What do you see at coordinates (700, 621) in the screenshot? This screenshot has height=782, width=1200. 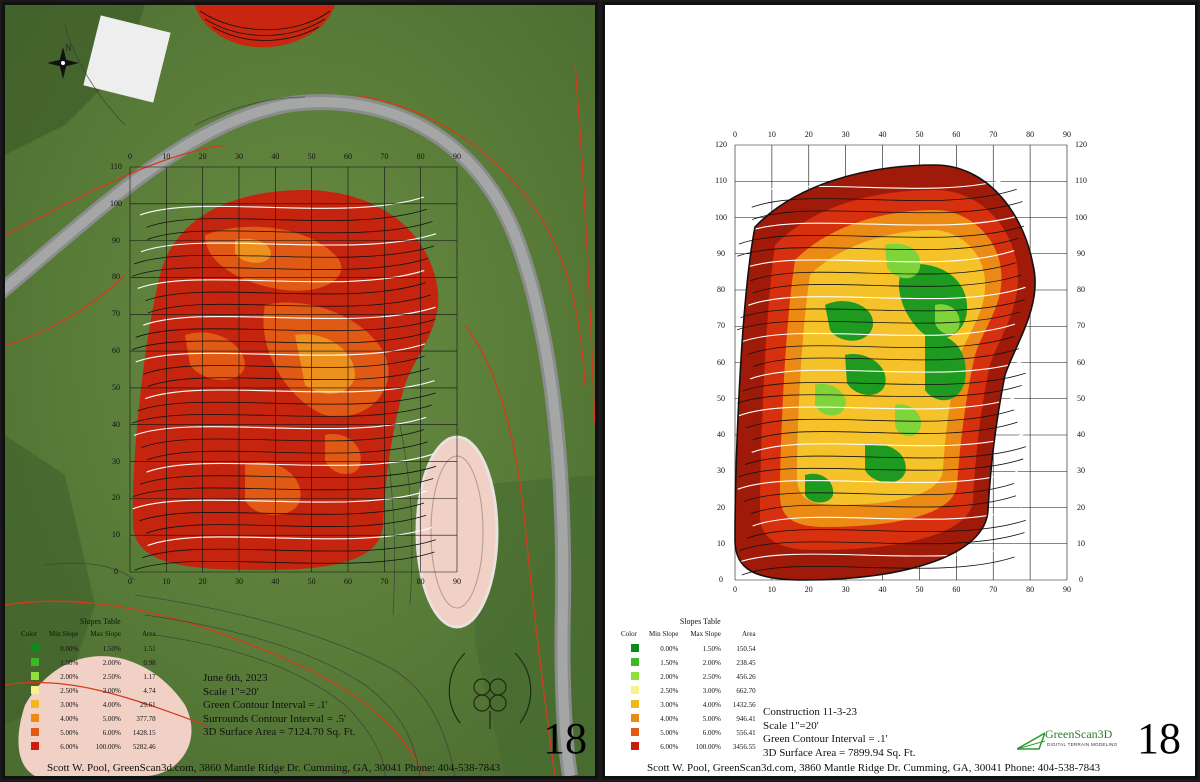 I see `slopes-table-title: Slopes Table` at bounding box center [700, 621].